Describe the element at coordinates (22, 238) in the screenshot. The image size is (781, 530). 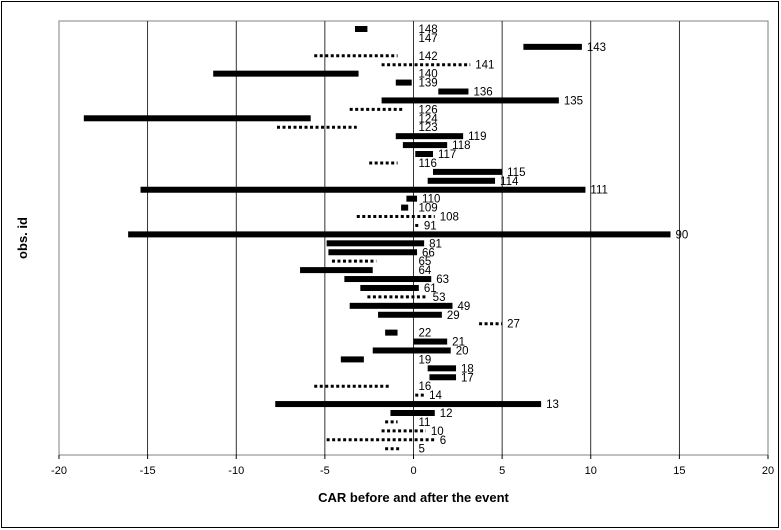
I see `y-axis-title: obs. id` at that location.